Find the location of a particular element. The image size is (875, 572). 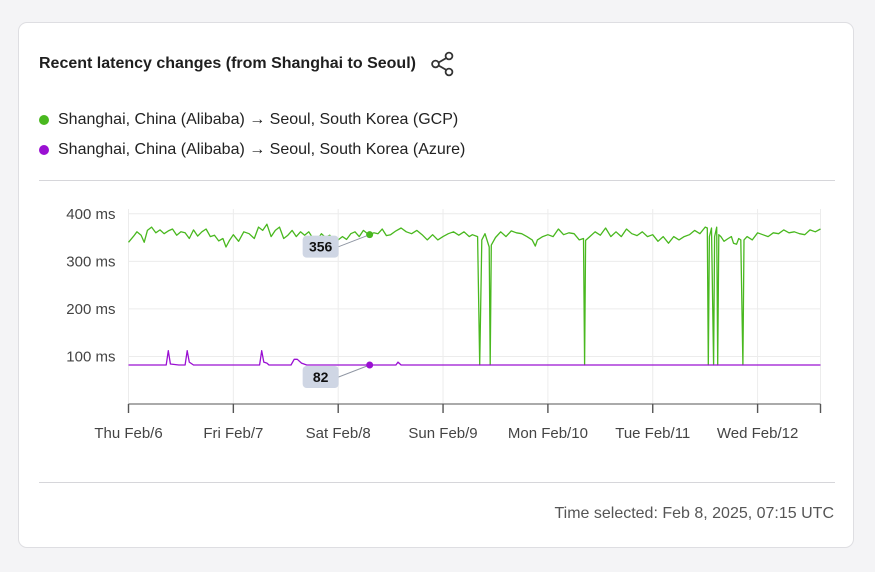

selected-value-badge-azure is located at coordinates (320, 377).